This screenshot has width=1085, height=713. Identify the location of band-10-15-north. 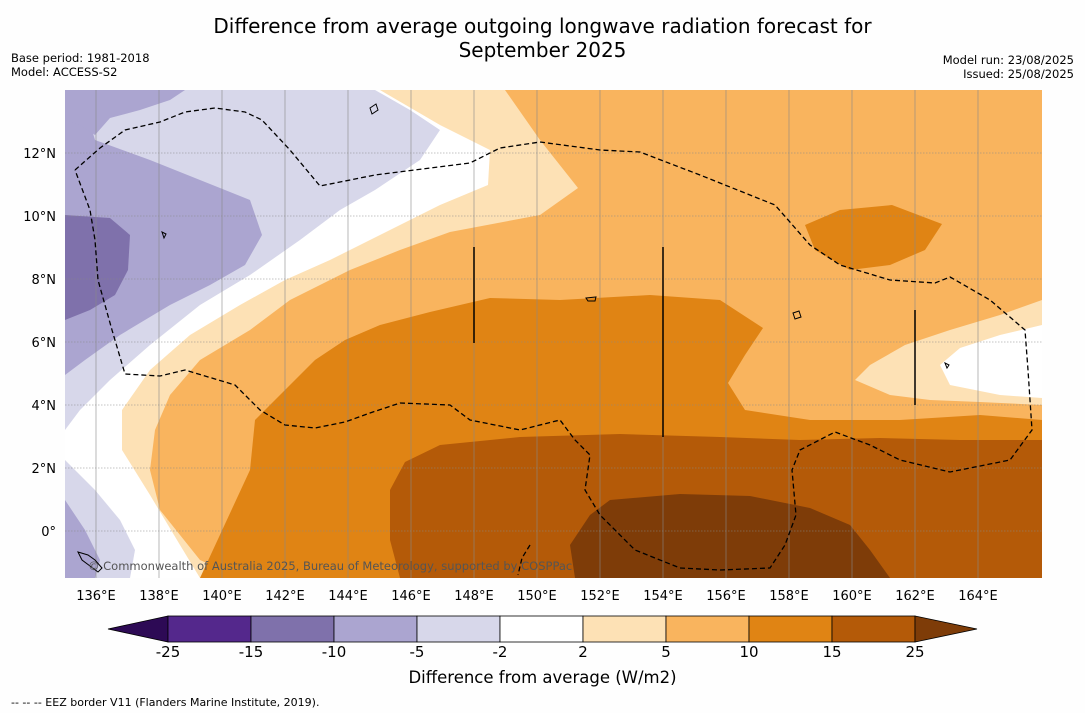
(873, 237).